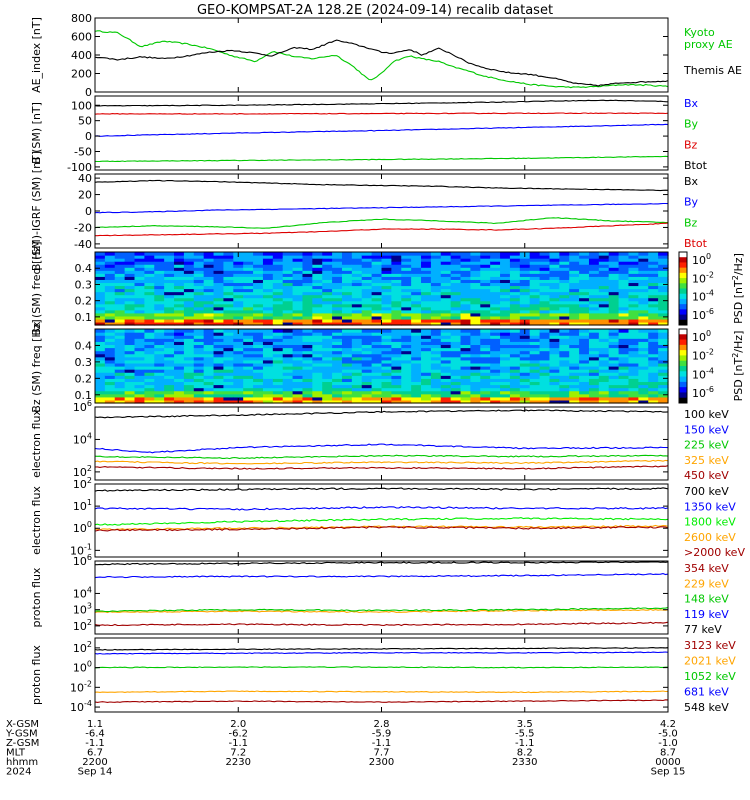  I want to click on legend-label: 354 keV, so click(706, 568).